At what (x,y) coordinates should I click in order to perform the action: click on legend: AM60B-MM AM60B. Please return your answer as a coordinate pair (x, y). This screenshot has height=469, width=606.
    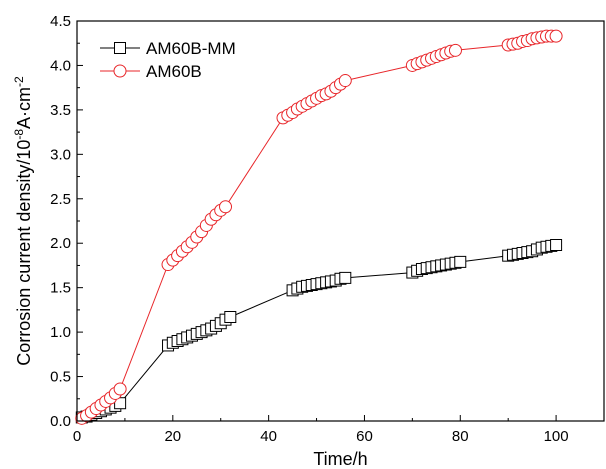
    Looking at the image, I should click on (168, 60).